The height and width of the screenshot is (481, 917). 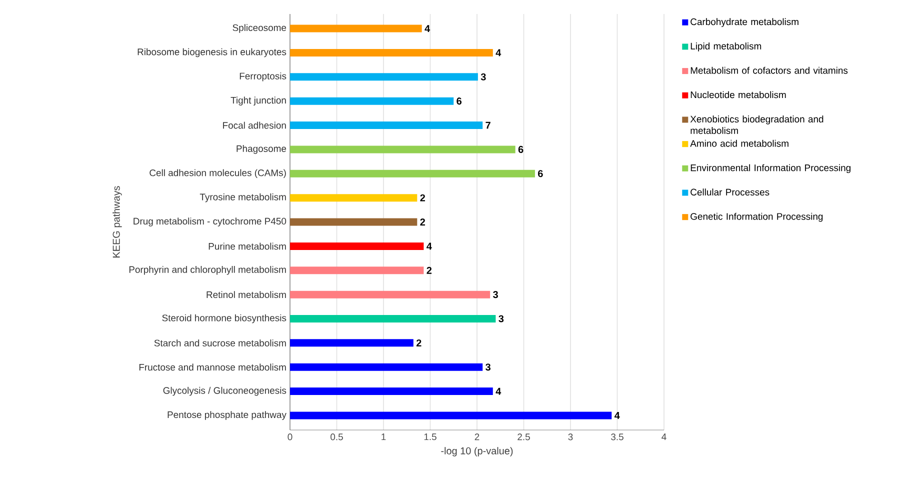 What do you see at coordinates (261, 149) in the screenshot?
I see `y-tick-label: Phagosome` at bounding box center [261, 149].